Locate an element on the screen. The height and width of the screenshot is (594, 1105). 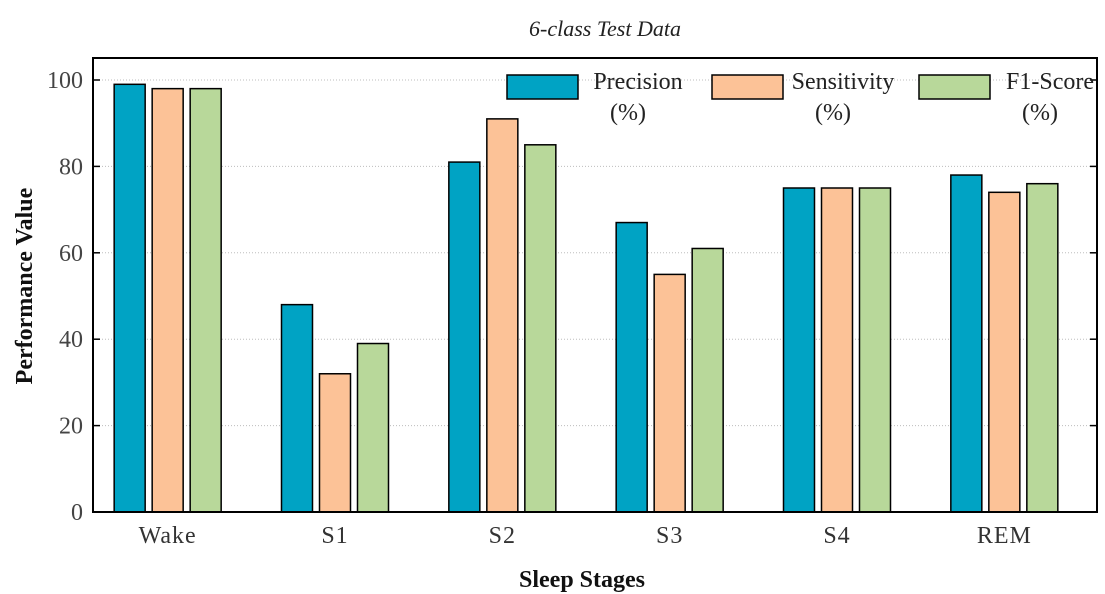
y-axis-title: Performance Value is located at coordinates (25, 285).